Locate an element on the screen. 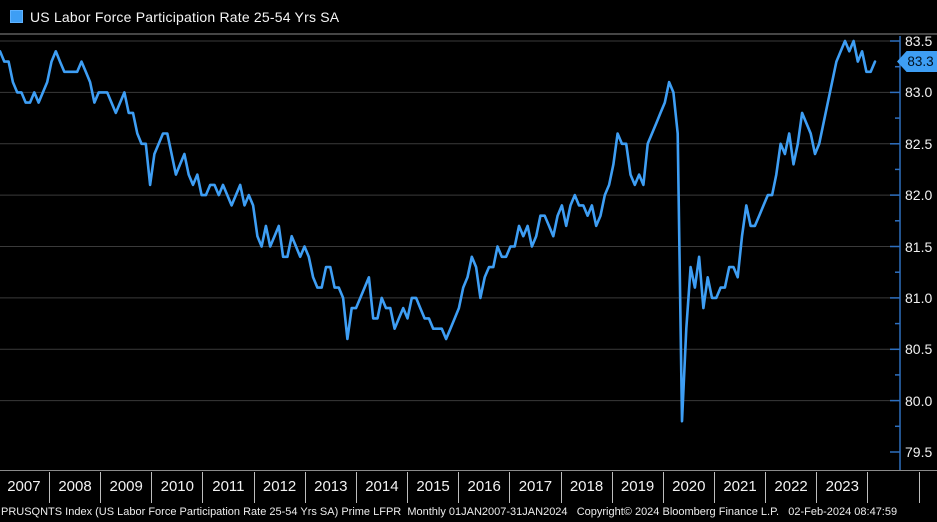 This screenshot has width=937, height=522. x-axis-year-label: 2019 is located at coordinates (637, 486).